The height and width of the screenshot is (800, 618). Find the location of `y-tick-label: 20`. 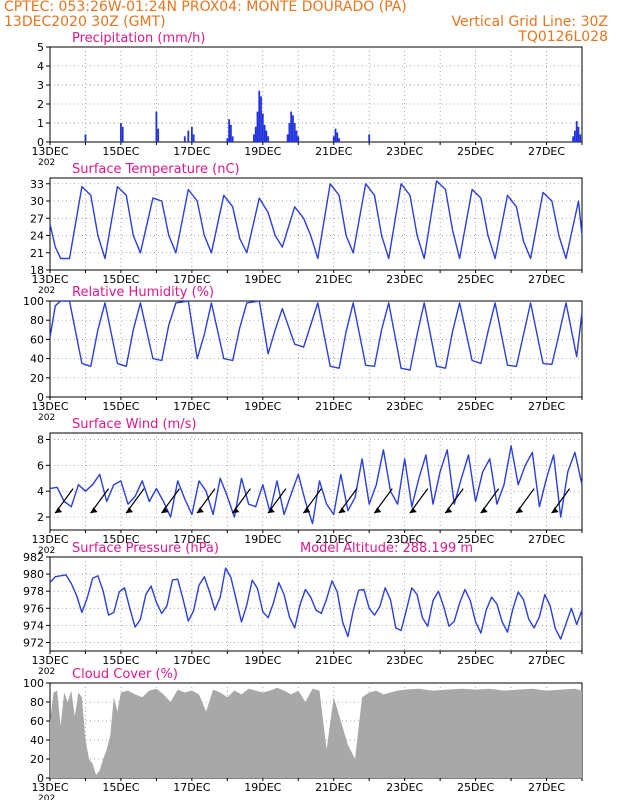

y-tick-label: 20 is located at coordinates (37, 378).